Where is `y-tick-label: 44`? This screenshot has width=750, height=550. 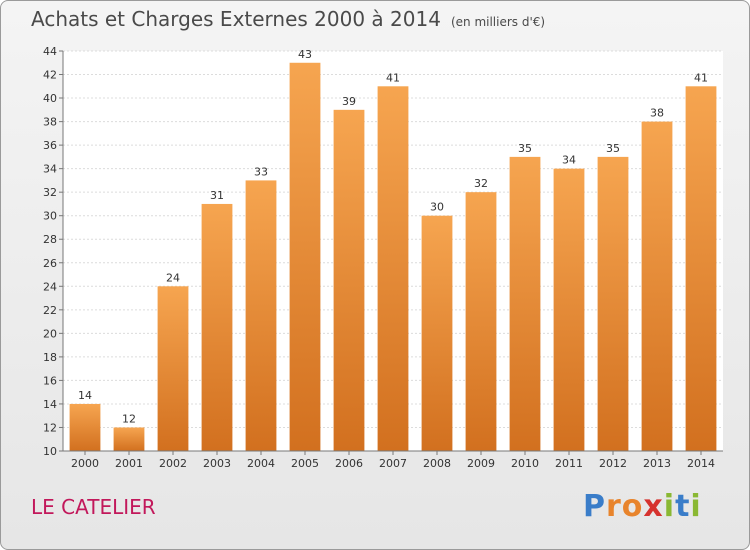
y-tick-label: 44 is located at coordinates (50, 51).